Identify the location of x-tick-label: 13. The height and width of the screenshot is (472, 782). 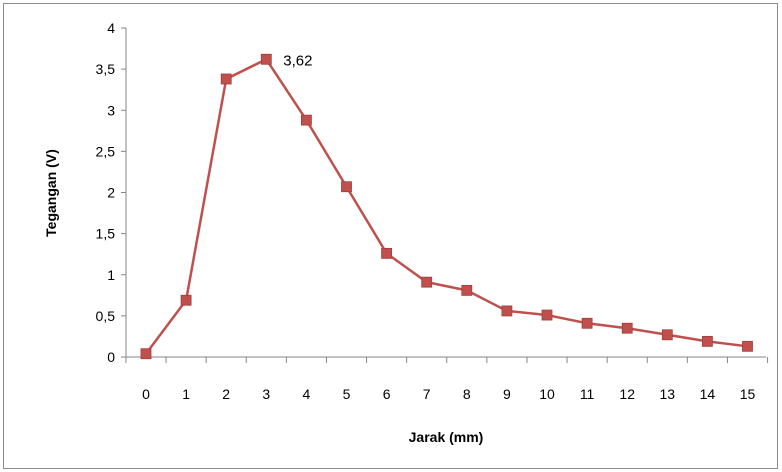
(668, 394).